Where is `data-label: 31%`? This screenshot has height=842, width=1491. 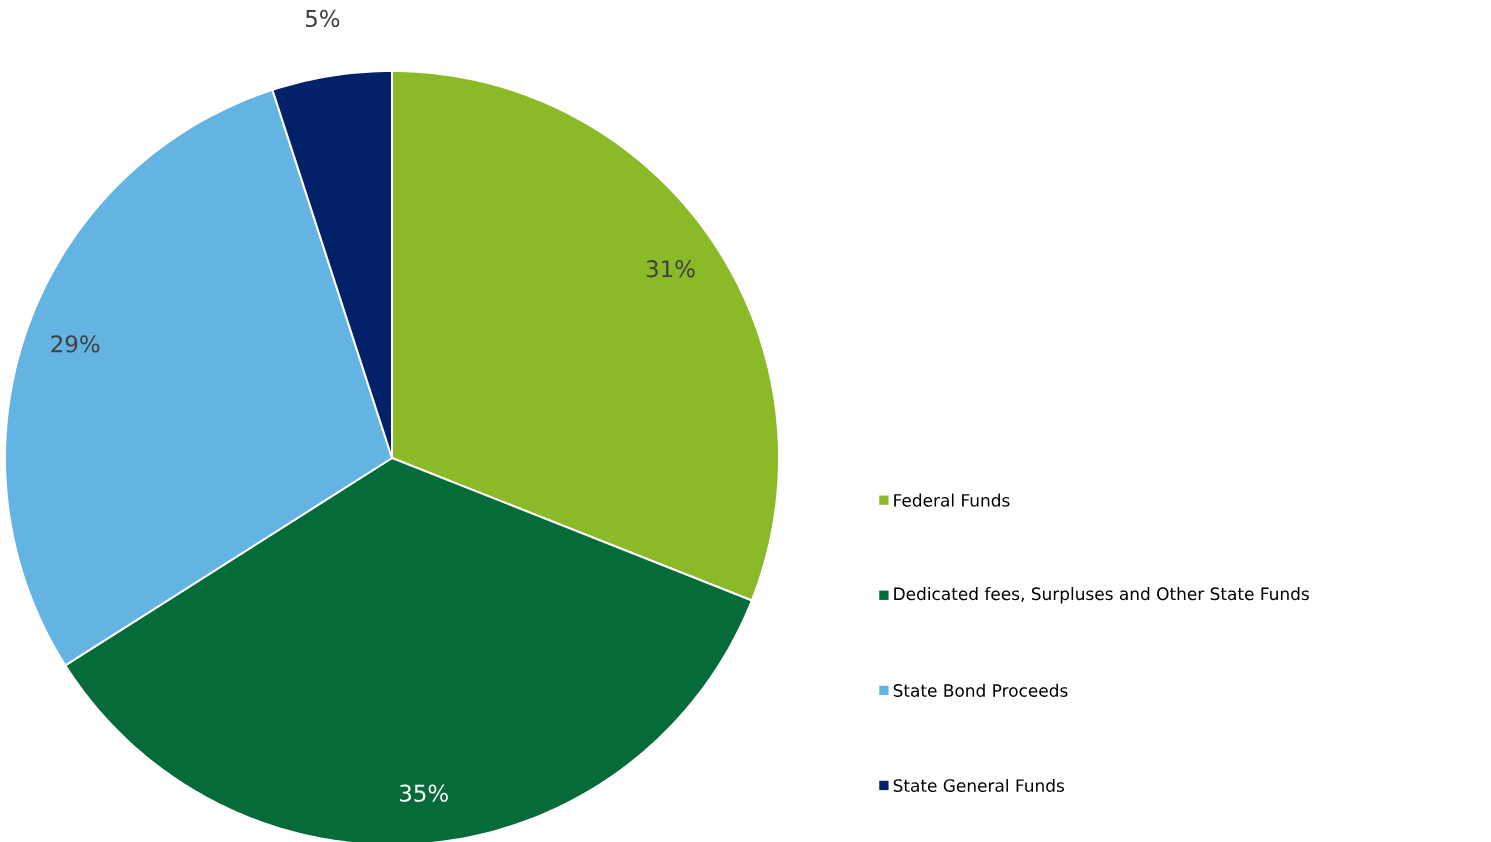 data-label: 31% is located at coordinates (670, 269).